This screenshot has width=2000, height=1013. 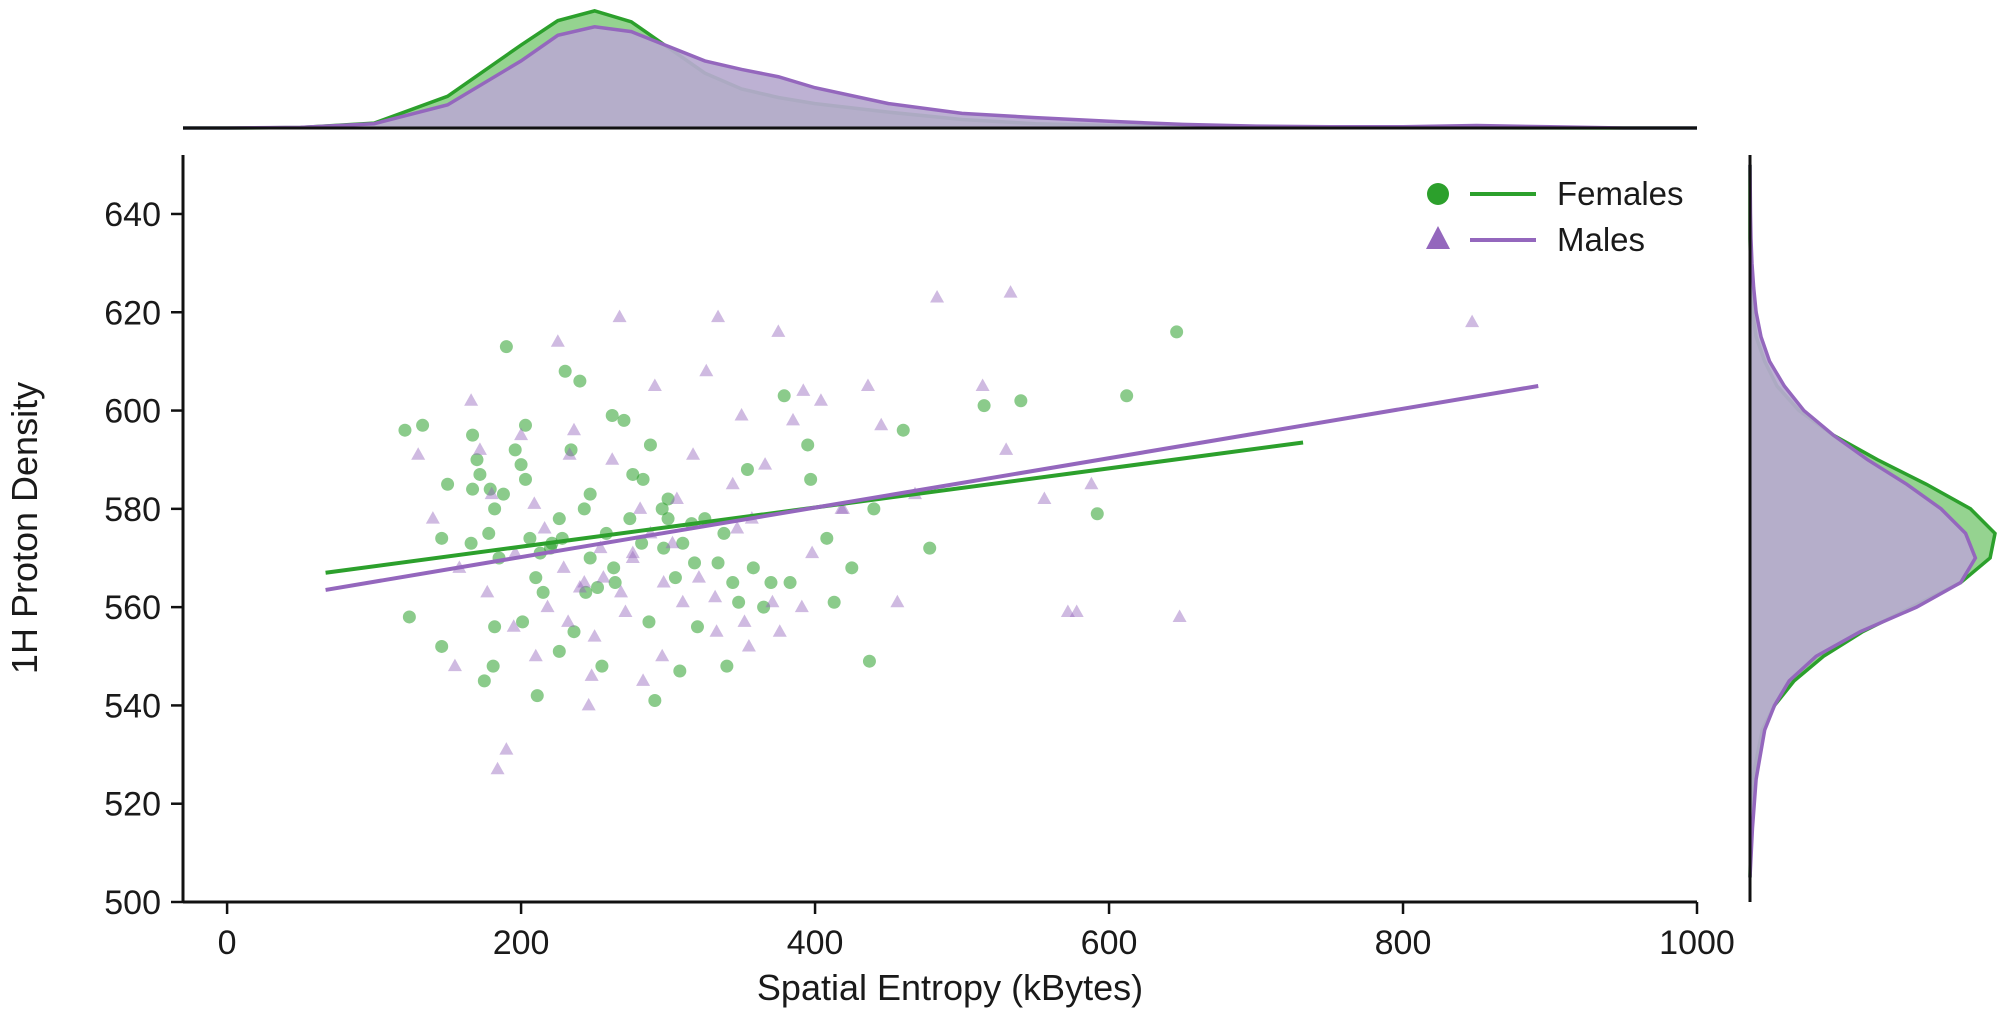 I want to click on right-density-curve-males, so click(x=1863, y=521).